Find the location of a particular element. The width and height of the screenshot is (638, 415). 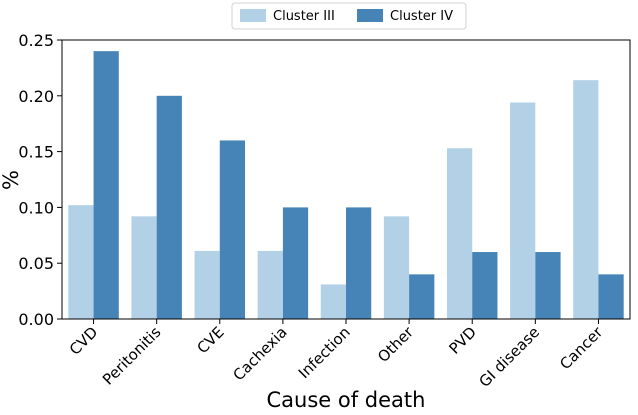

bar-cluster-iv-other is located at coordinates (422, 296).